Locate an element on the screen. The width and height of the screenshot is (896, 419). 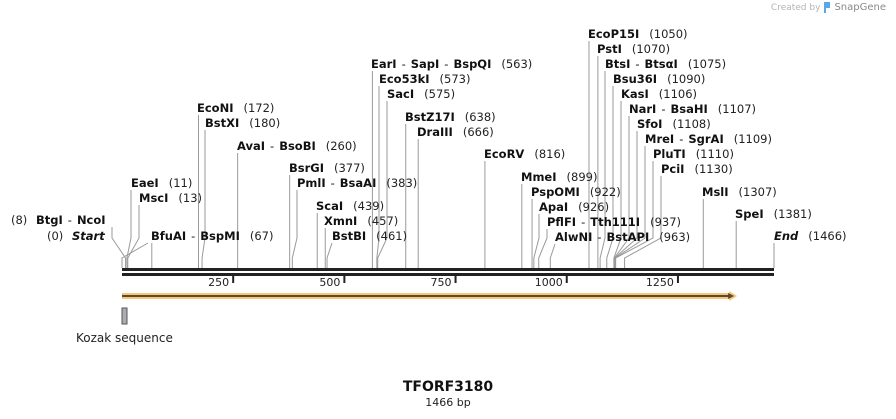
backbone-bottom-strand is located at coordinates (448, 274).